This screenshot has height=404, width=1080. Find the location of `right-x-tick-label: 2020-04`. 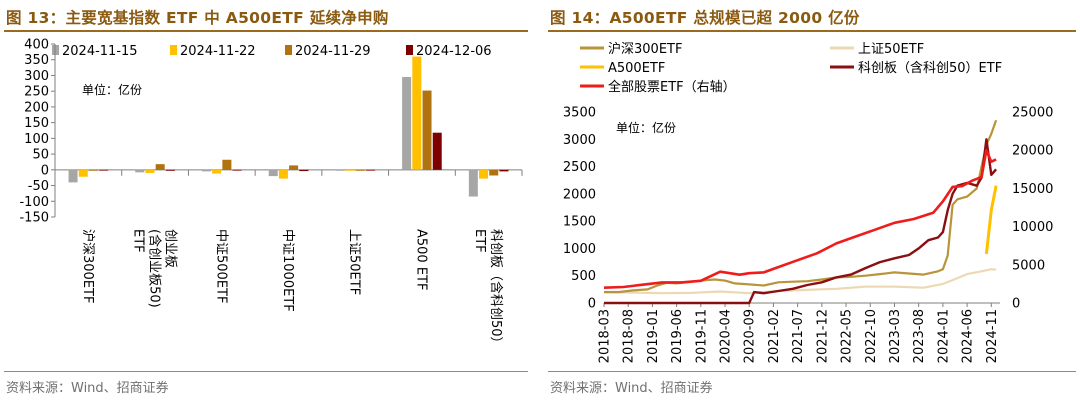

right-x-tick-label: 2020-04 is located at coordinates (726, 336).